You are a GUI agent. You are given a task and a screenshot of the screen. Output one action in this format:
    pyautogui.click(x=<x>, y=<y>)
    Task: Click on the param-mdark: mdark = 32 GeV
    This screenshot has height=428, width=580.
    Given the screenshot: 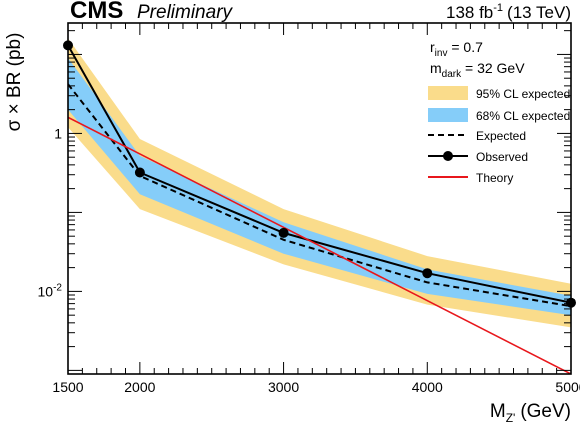 What is the action you would take?
    pyautogui.click(x=477, y=70)
    